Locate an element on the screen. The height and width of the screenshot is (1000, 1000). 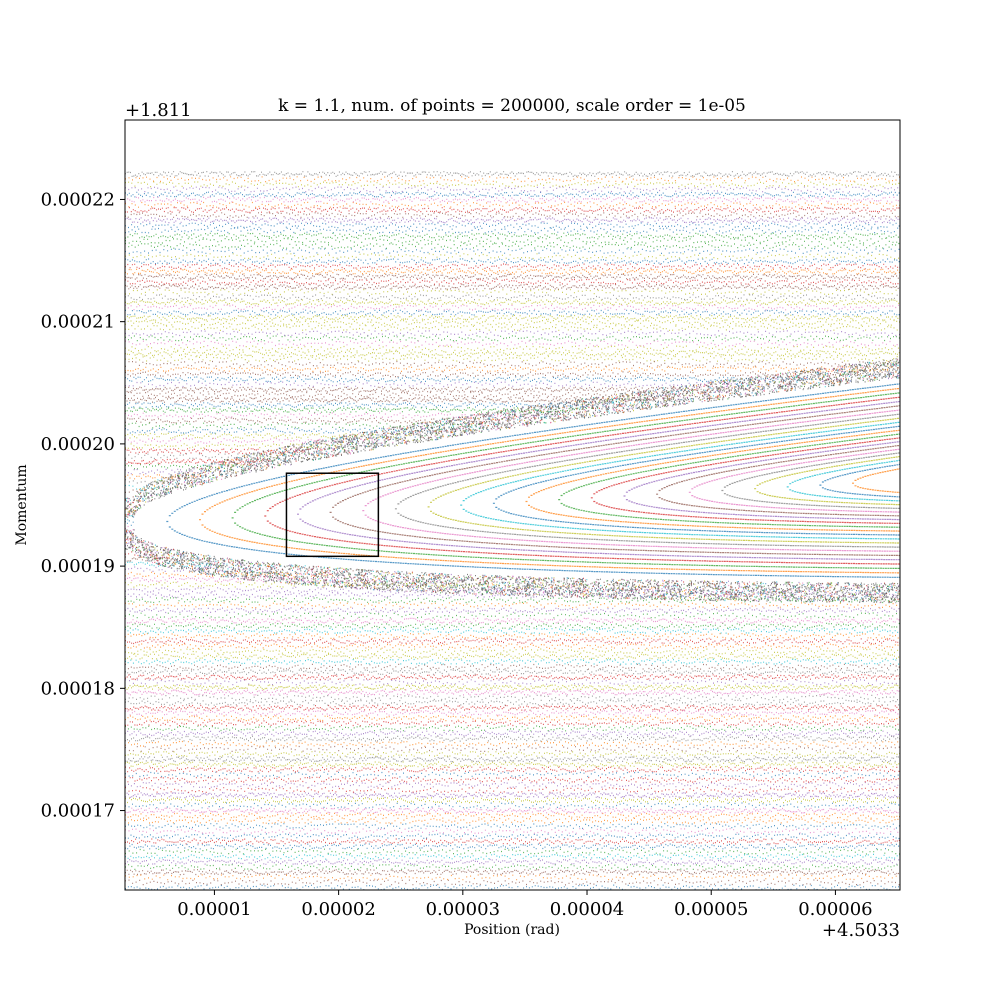
y-tick-label-0: 0.00017 is located at coordinates (78, 811).